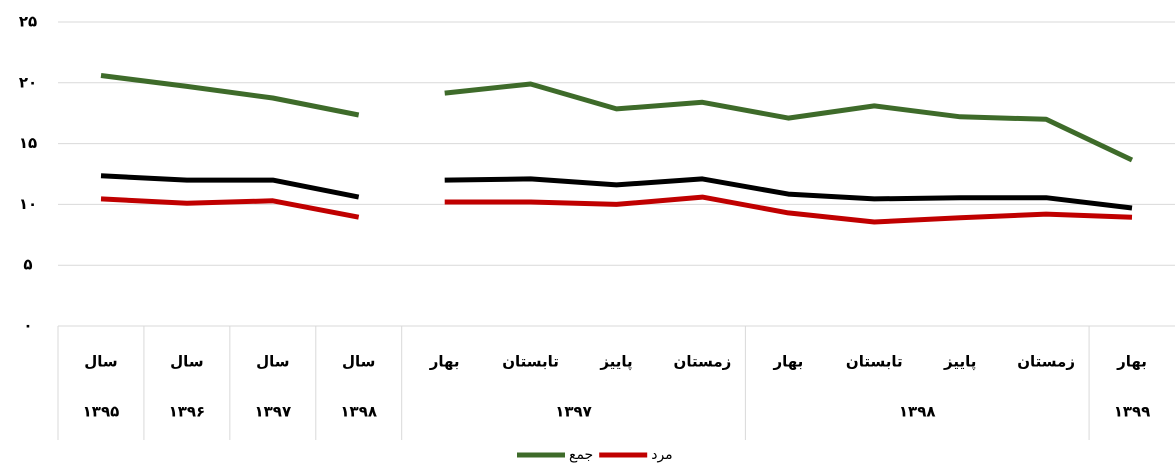  What do you see at coordinates (101, 412) in the screenshot?
I see `group-label: ۱۳۹۵` at bounding box center [101, 412].